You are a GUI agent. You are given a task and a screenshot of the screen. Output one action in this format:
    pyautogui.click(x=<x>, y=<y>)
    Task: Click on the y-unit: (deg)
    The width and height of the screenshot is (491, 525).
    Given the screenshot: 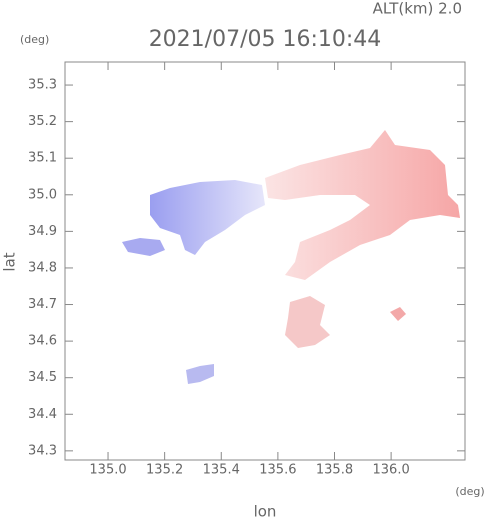 What is the action you would take?
    pyautogui.click(x=34, y=39)
    